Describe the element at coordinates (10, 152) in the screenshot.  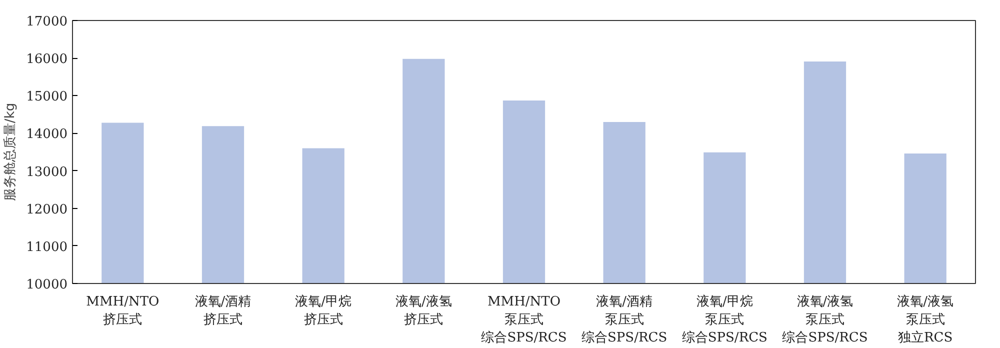
I see `y-axis-title: 服务舱总质量/kg` at that location.